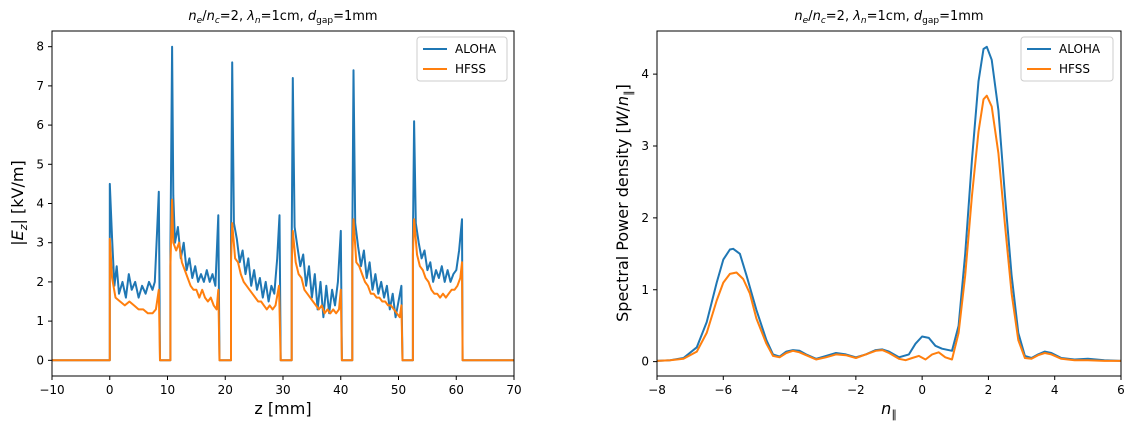 Image resolution: width=1129 pixels, height=427 pixels. Describe the element at coordinates (456, 390) in the screenshot. I see `x-tick-label: 60` at that location.